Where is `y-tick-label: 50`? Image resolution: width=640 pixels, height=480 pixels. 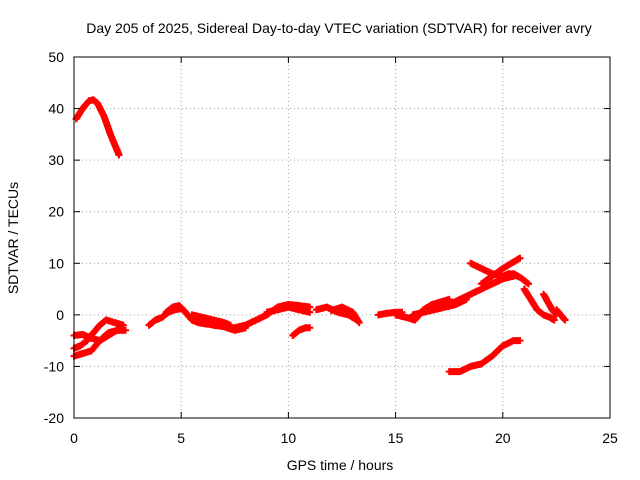 y-tick-label: 50 is located at coordinates (56, 57).